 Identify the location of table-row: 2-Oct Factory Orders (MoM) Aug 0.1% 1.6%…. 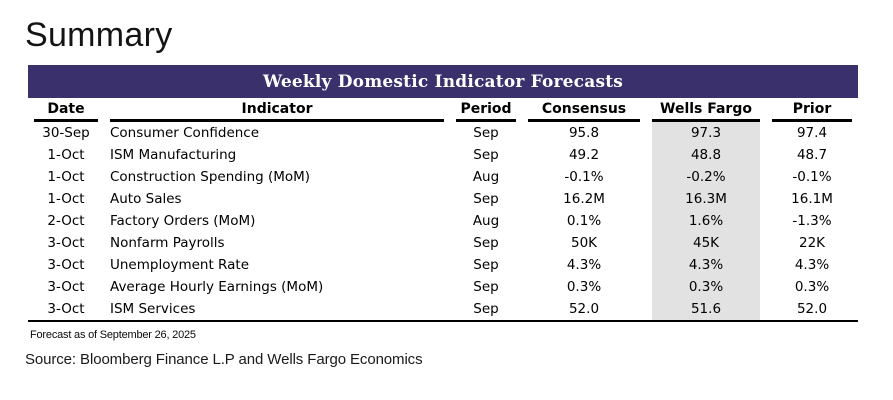
(443, 221).